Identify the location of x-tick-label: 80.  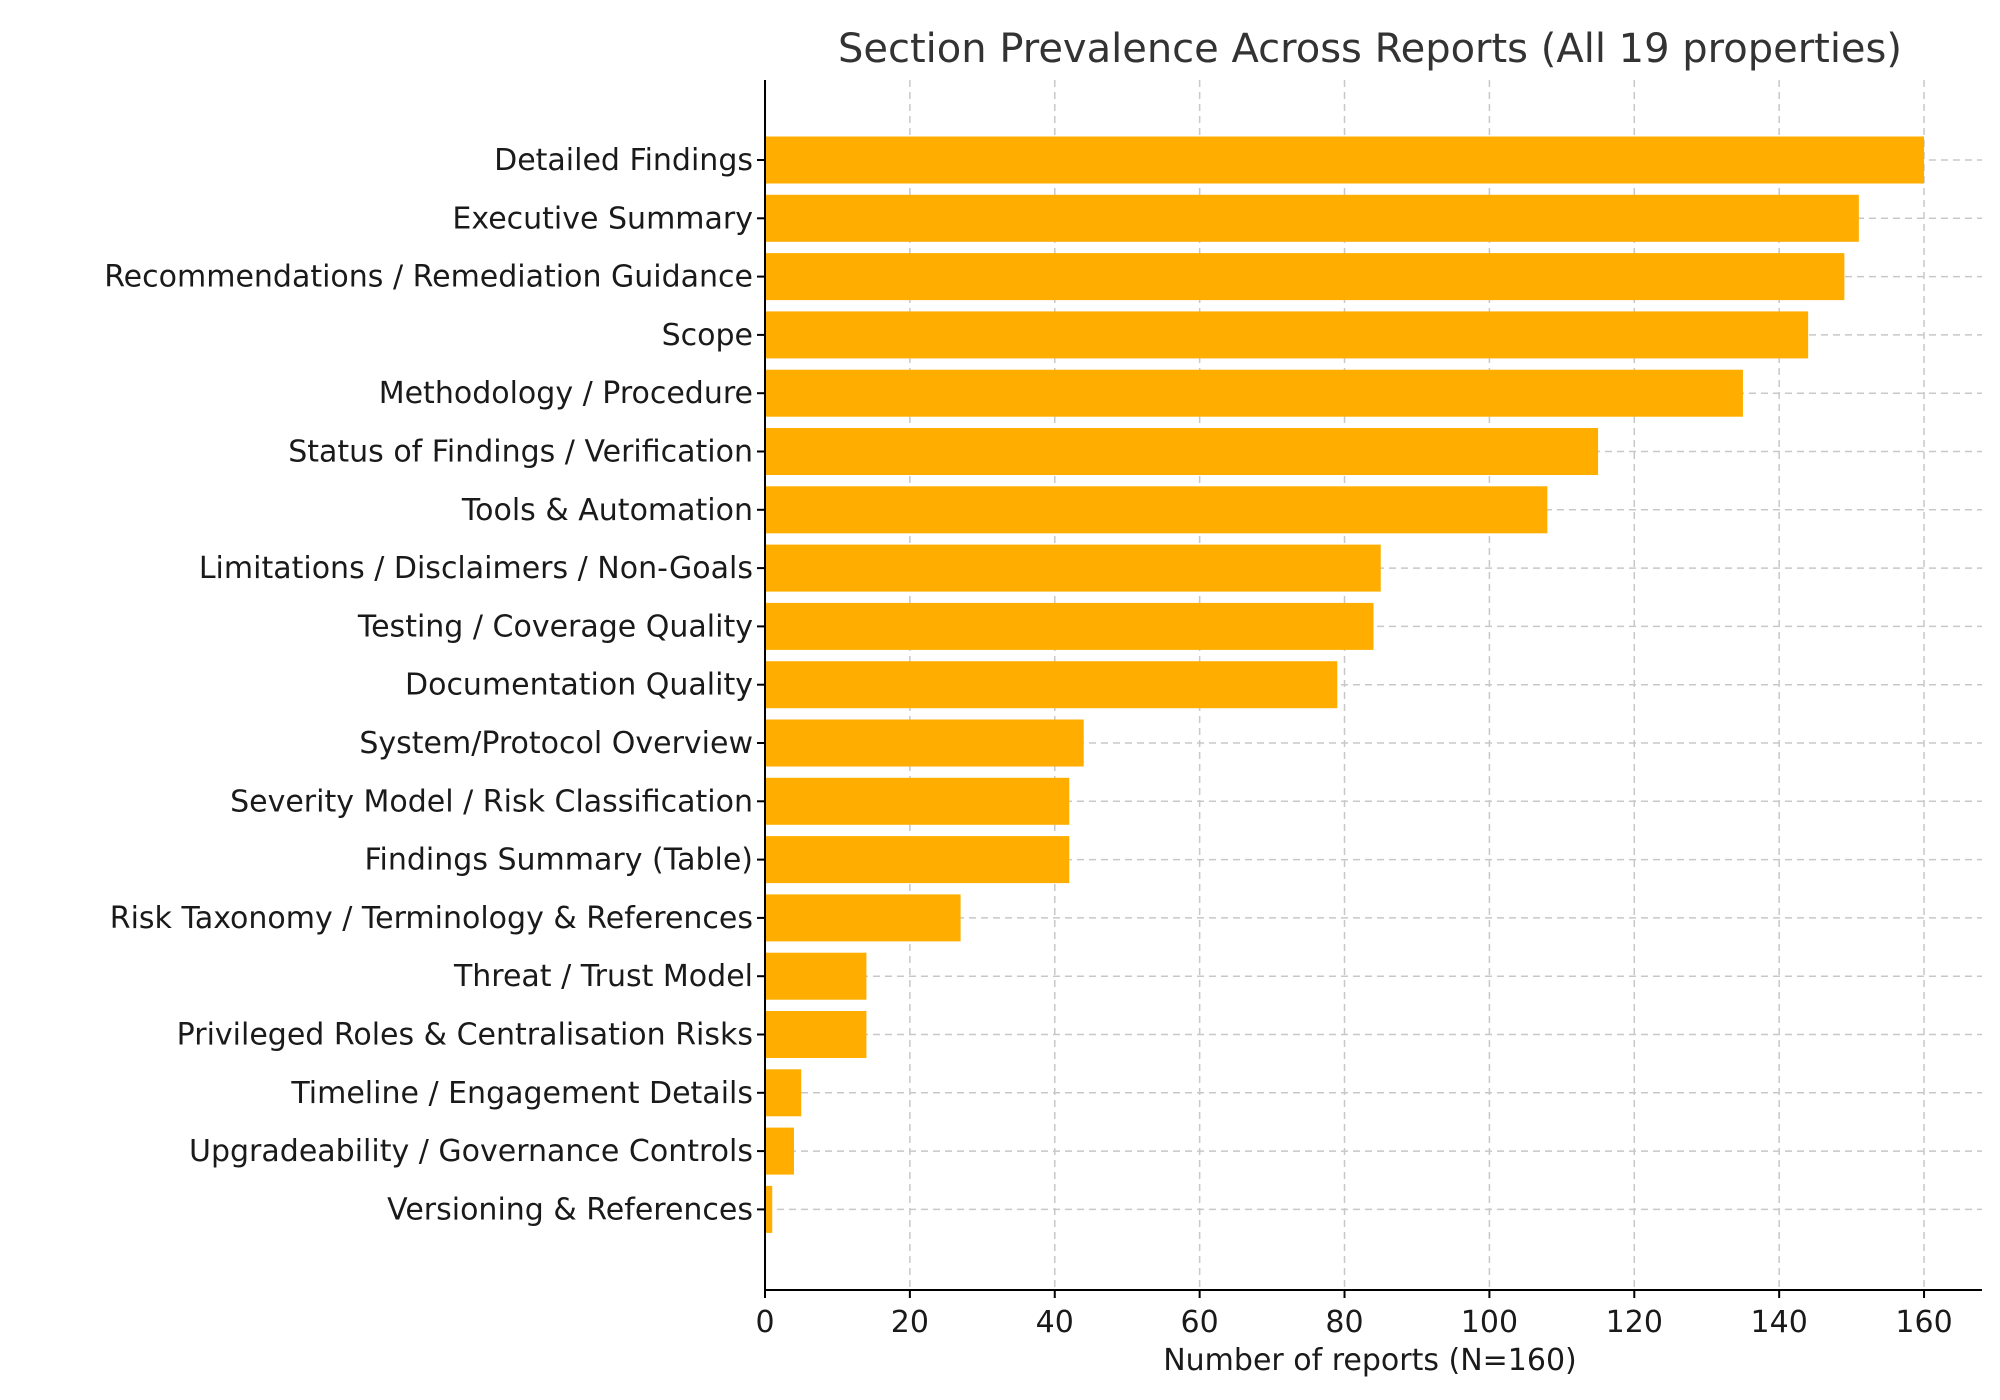
(1344, 1322).